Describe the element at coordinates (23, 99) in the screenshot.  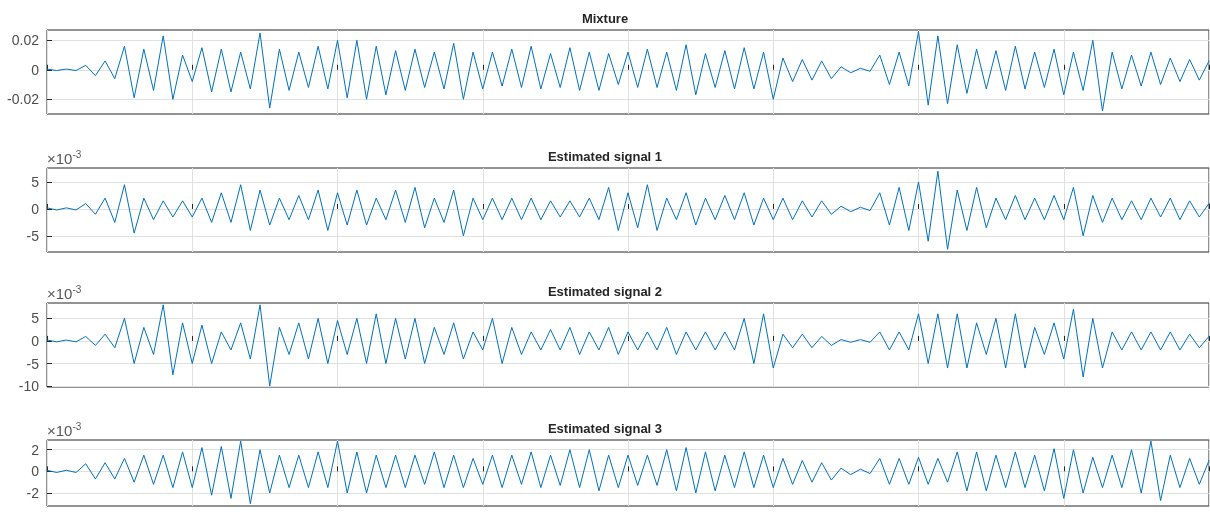
I see `y-tick-label: -0.02` at that location.